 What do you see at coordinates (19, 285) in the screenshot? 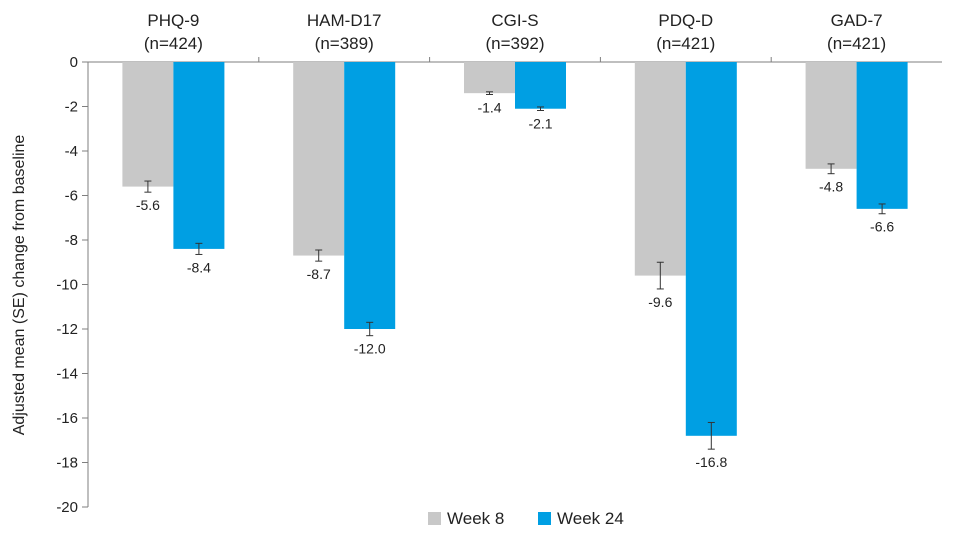
I see `y-axis-label: Adjusted mean (SE) change from baseline` at bounding box center [19, 285].